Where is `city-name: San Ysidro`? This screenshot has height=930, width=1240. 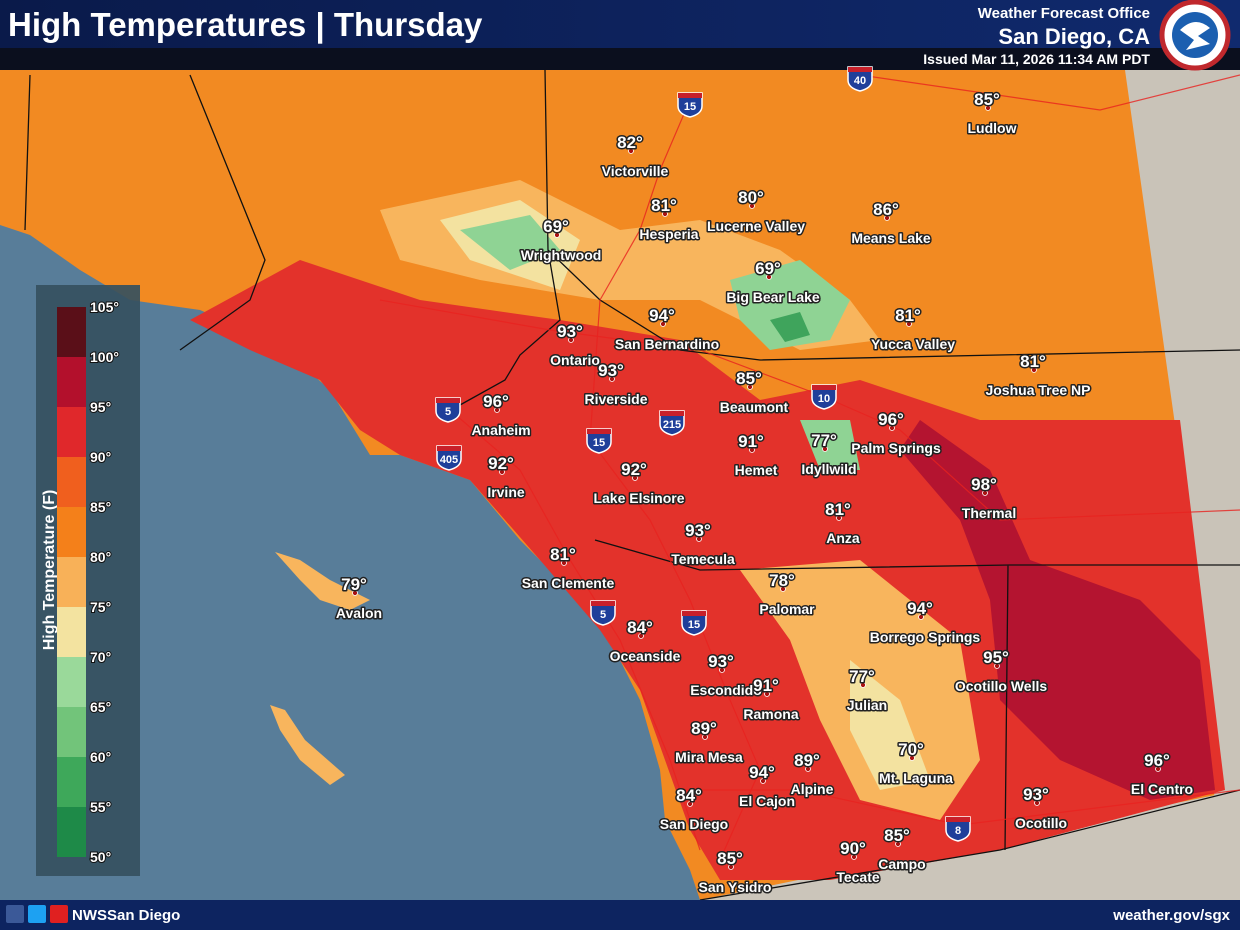 city-name: San Ysidro is located at coordinates (735, 887).